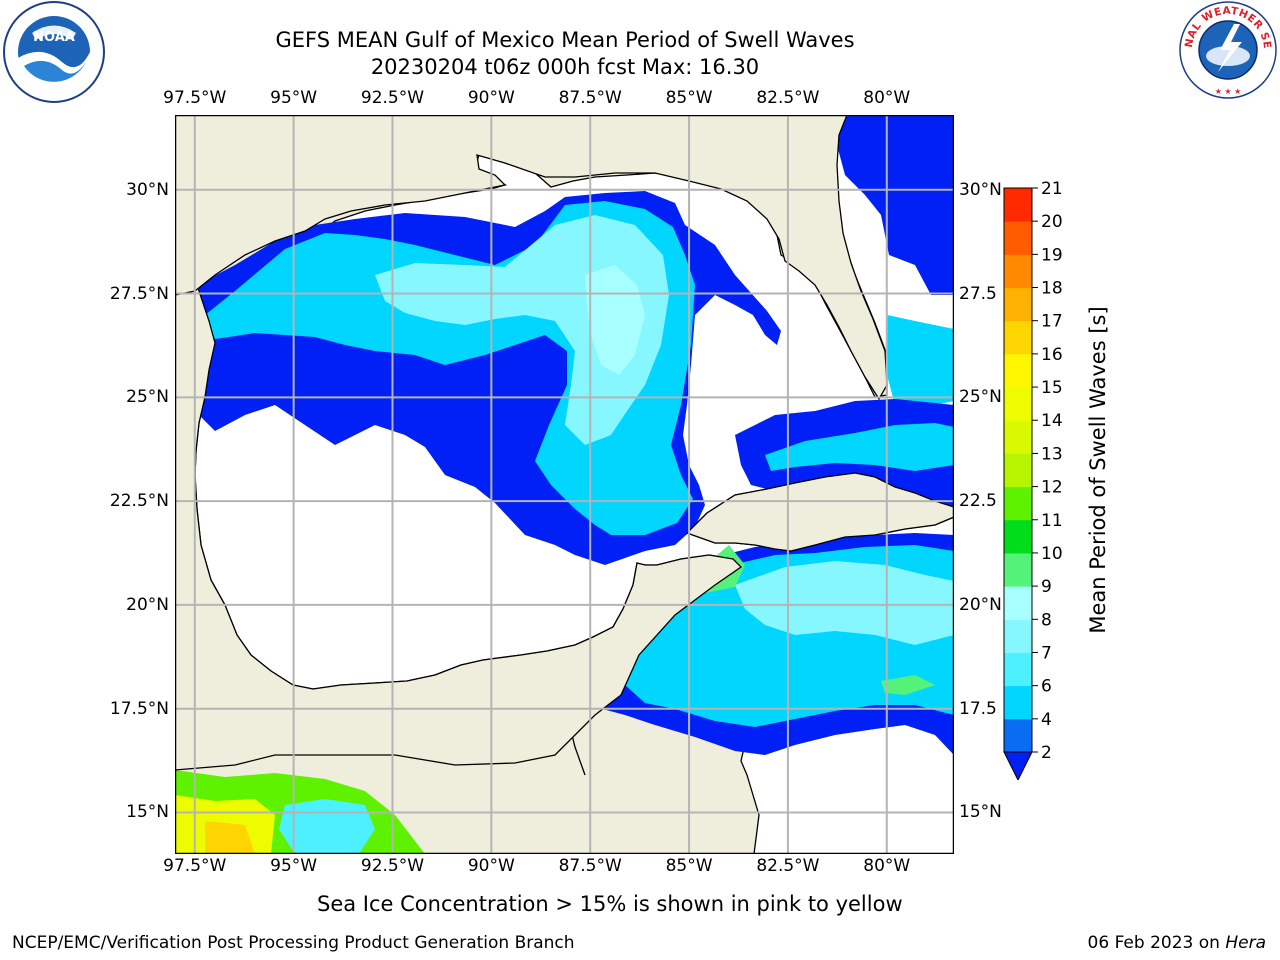  I want to click on colorbar-tick-label: 17, so click(1052, 322).